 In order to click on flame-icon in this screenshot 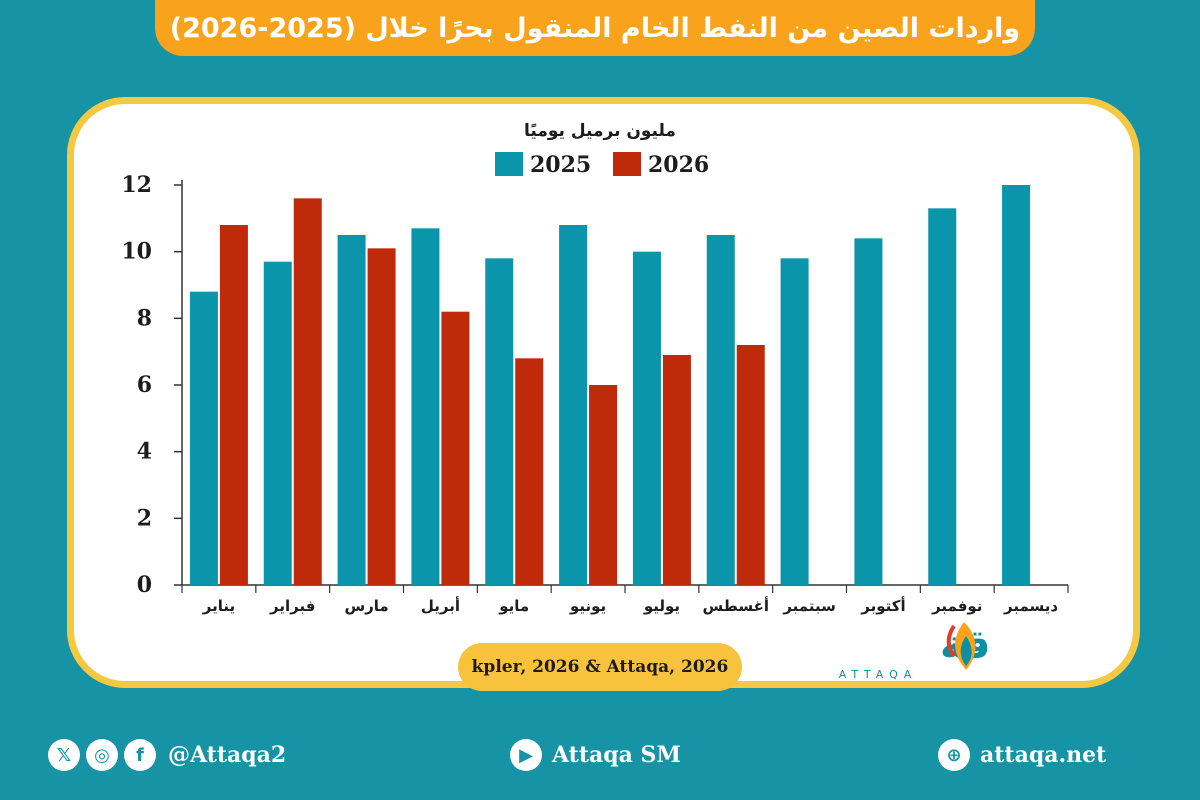, I will do `click(961, 646)`.